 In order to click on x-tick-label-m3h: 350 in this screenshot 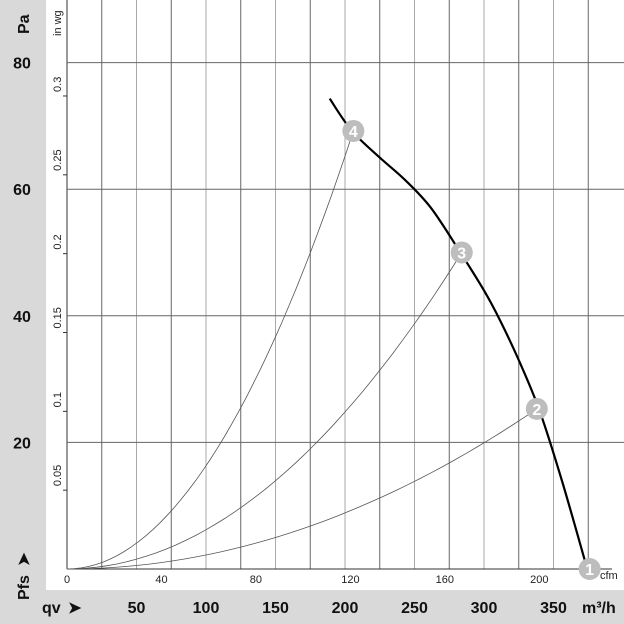, I will do `click(553, 608)`.